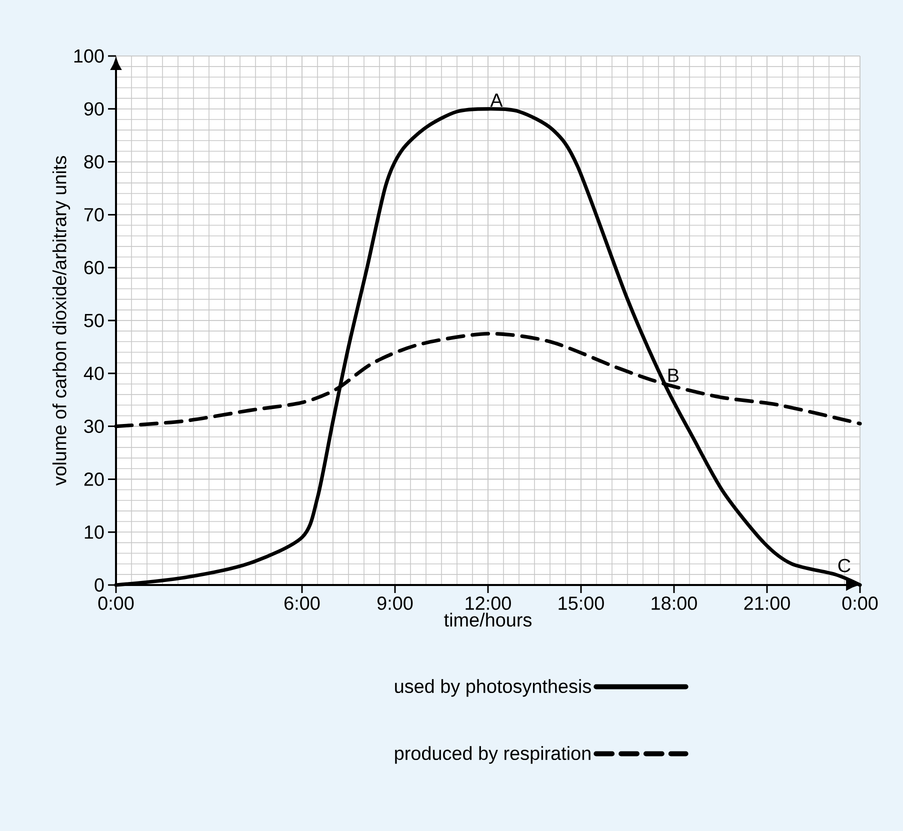 The width and height of the screenshot is (903, 831). Describe the element at coordinates (492, 755) in the screenshot. I see `legend-label: produced by respiration` at that location.